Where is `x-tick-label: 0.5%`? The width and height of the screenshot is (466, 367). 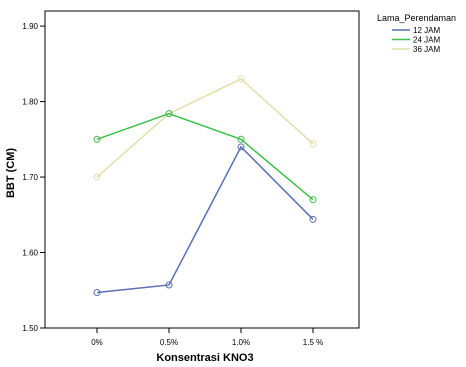
x-tick-label: 0.5% is located at coordinates (169, 342).